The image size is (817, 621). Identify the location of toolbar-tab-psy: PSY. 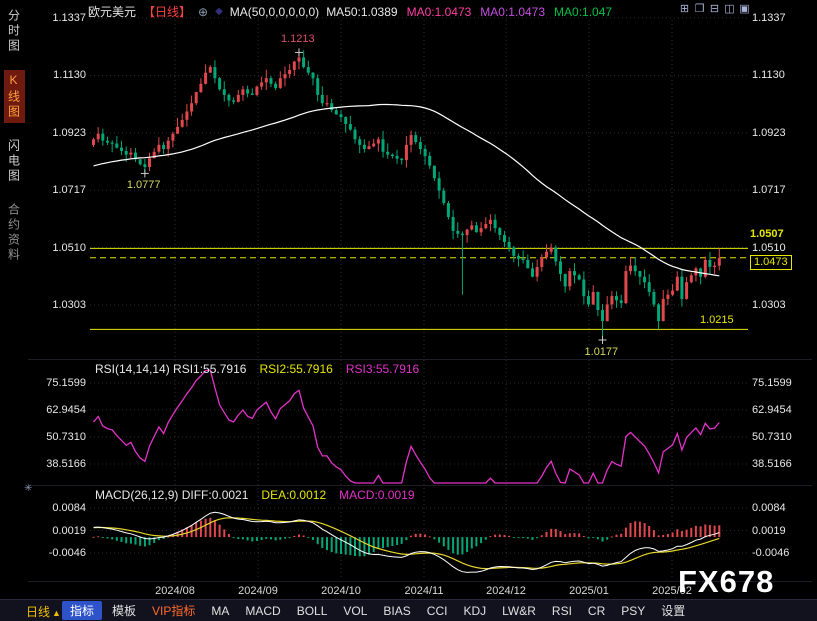
(633, 610).